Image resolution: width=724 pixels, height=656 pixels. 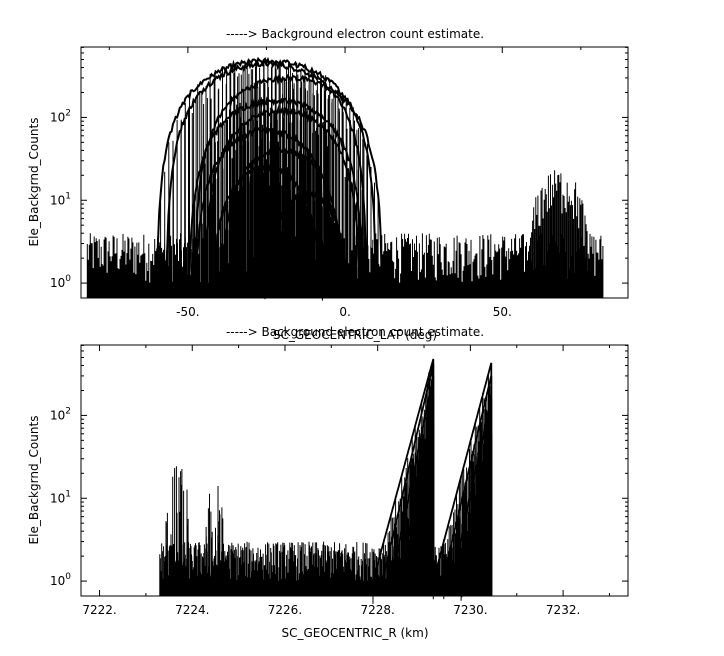 What do you see at coordinates (377, 610) in the screenshot?
I see `x-tick-label: 7228.` at bounding box center [377, 610].